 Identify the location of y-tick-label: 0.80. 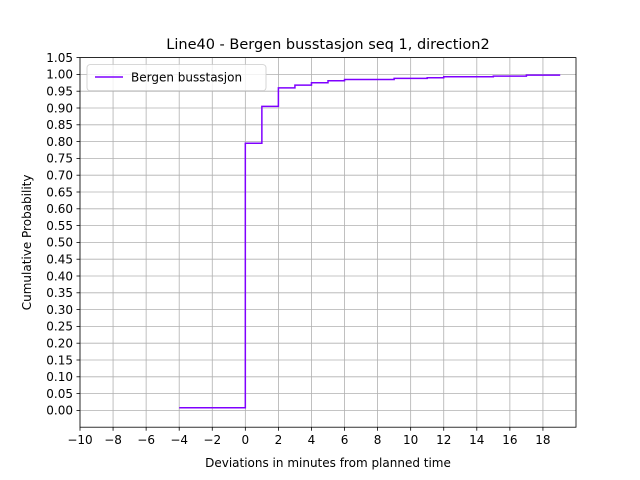
(59, 142).